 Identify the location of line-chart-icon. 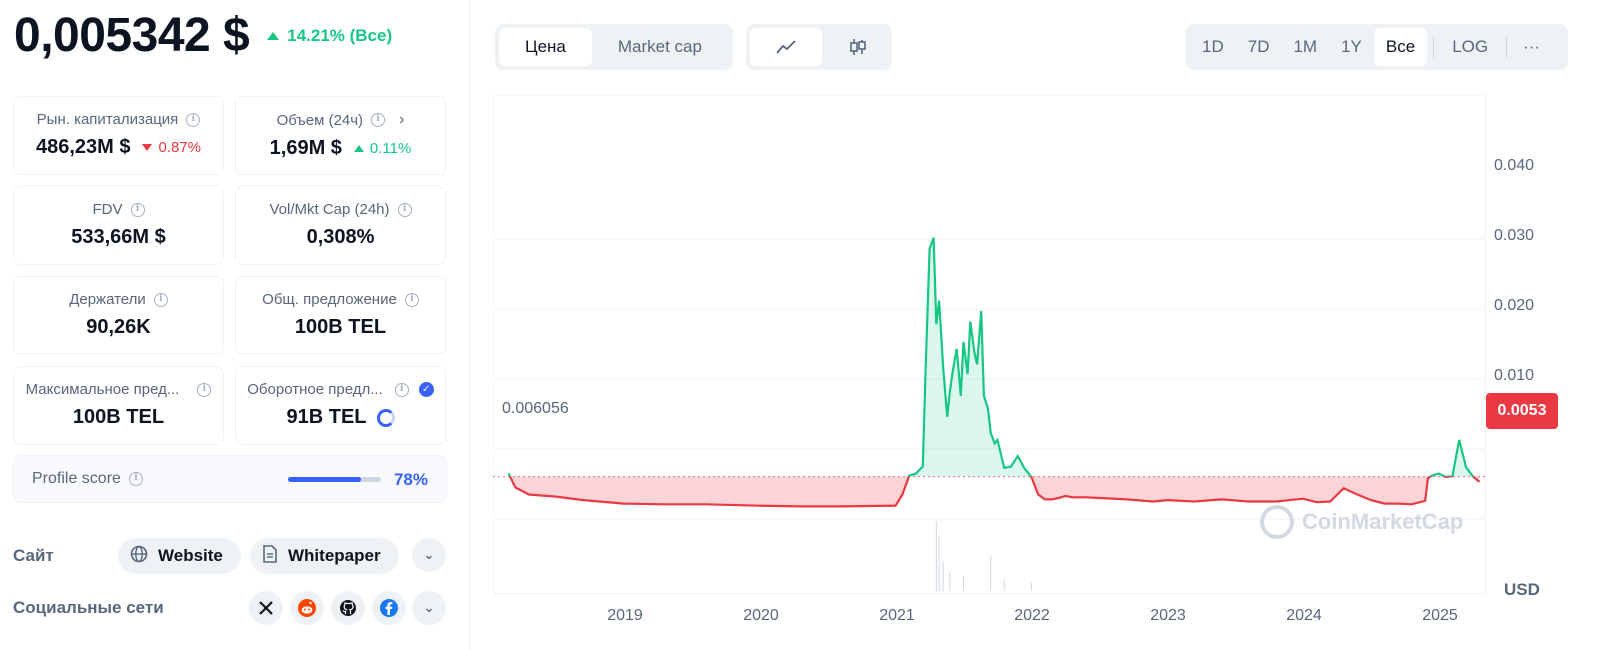
(786, 47).